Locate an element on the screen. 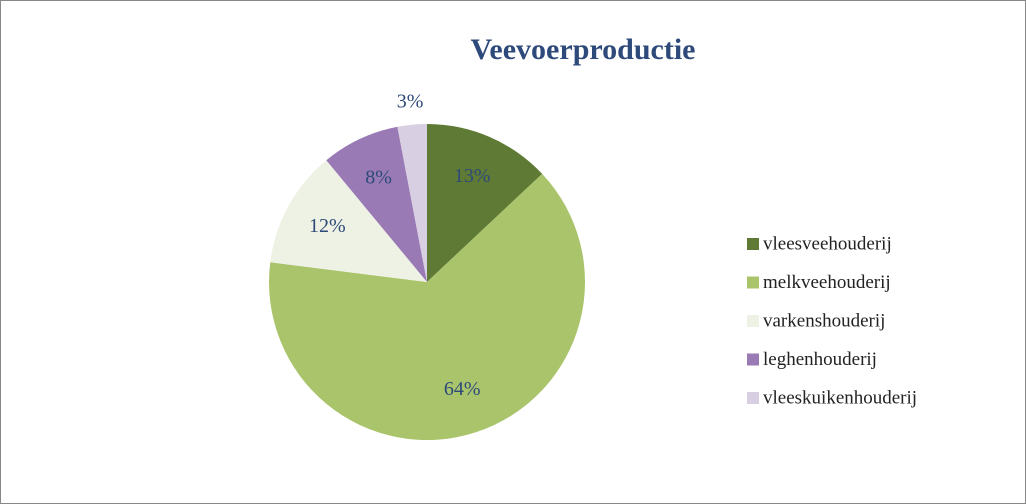 The width and height of the screenshot is (1026, 504). data-label: 13% is located at coordinates (472, 176).